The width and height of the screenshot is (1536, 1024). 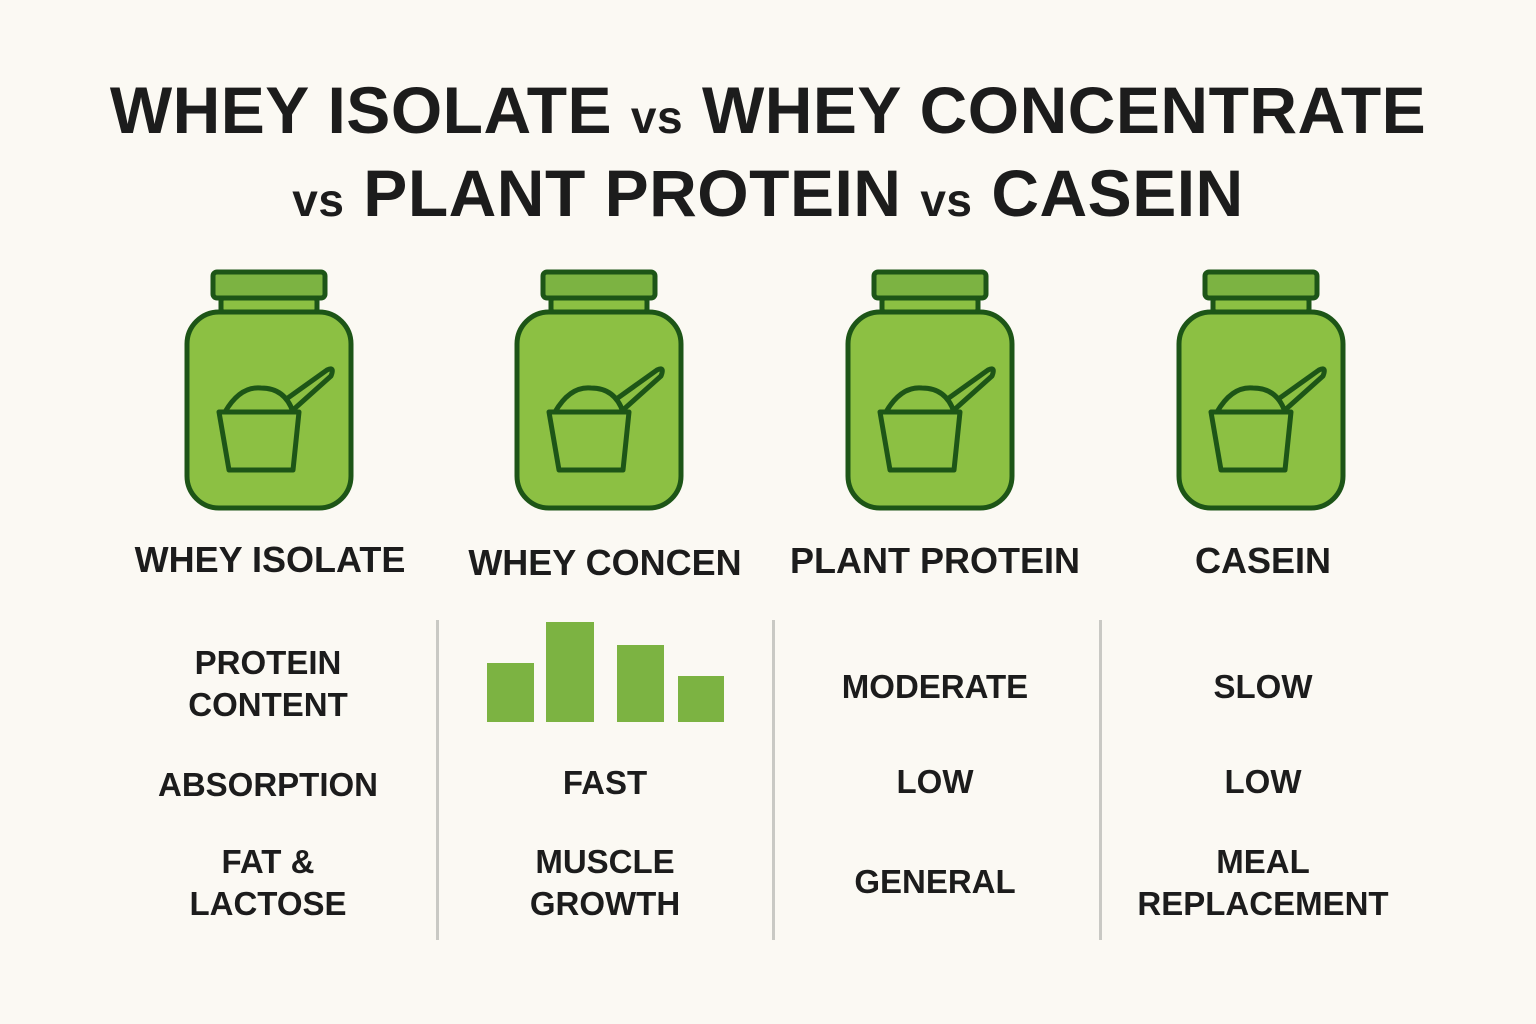 I want to click on product-name: CASEIN, so click(x=1263, y=560).